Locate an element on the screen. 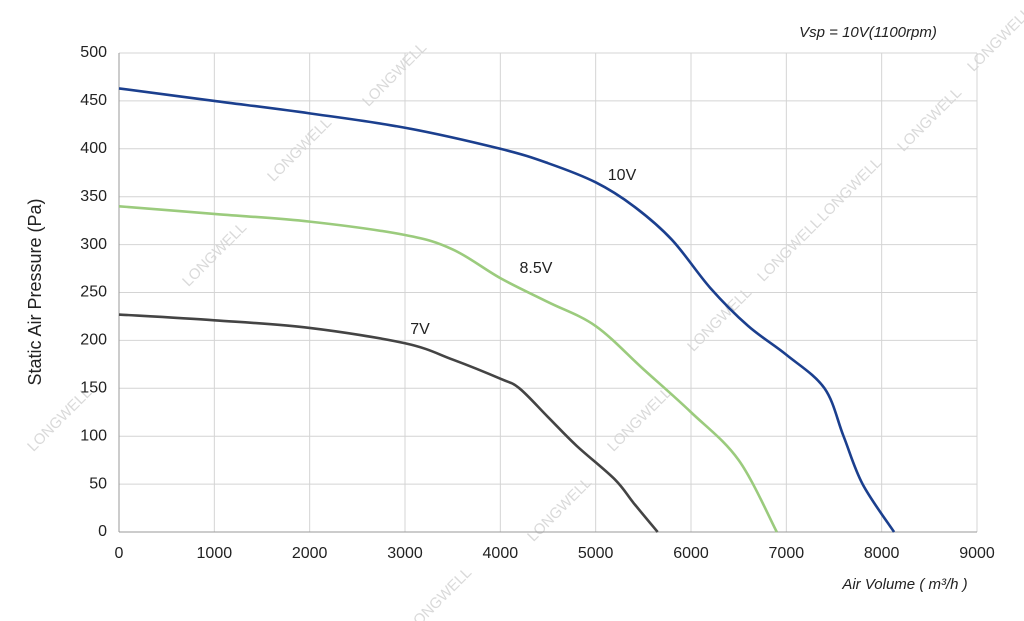 The height and width of the screenshot is (621, 1024). x-tick-label: 9000 is located at coordinates (977, 553).